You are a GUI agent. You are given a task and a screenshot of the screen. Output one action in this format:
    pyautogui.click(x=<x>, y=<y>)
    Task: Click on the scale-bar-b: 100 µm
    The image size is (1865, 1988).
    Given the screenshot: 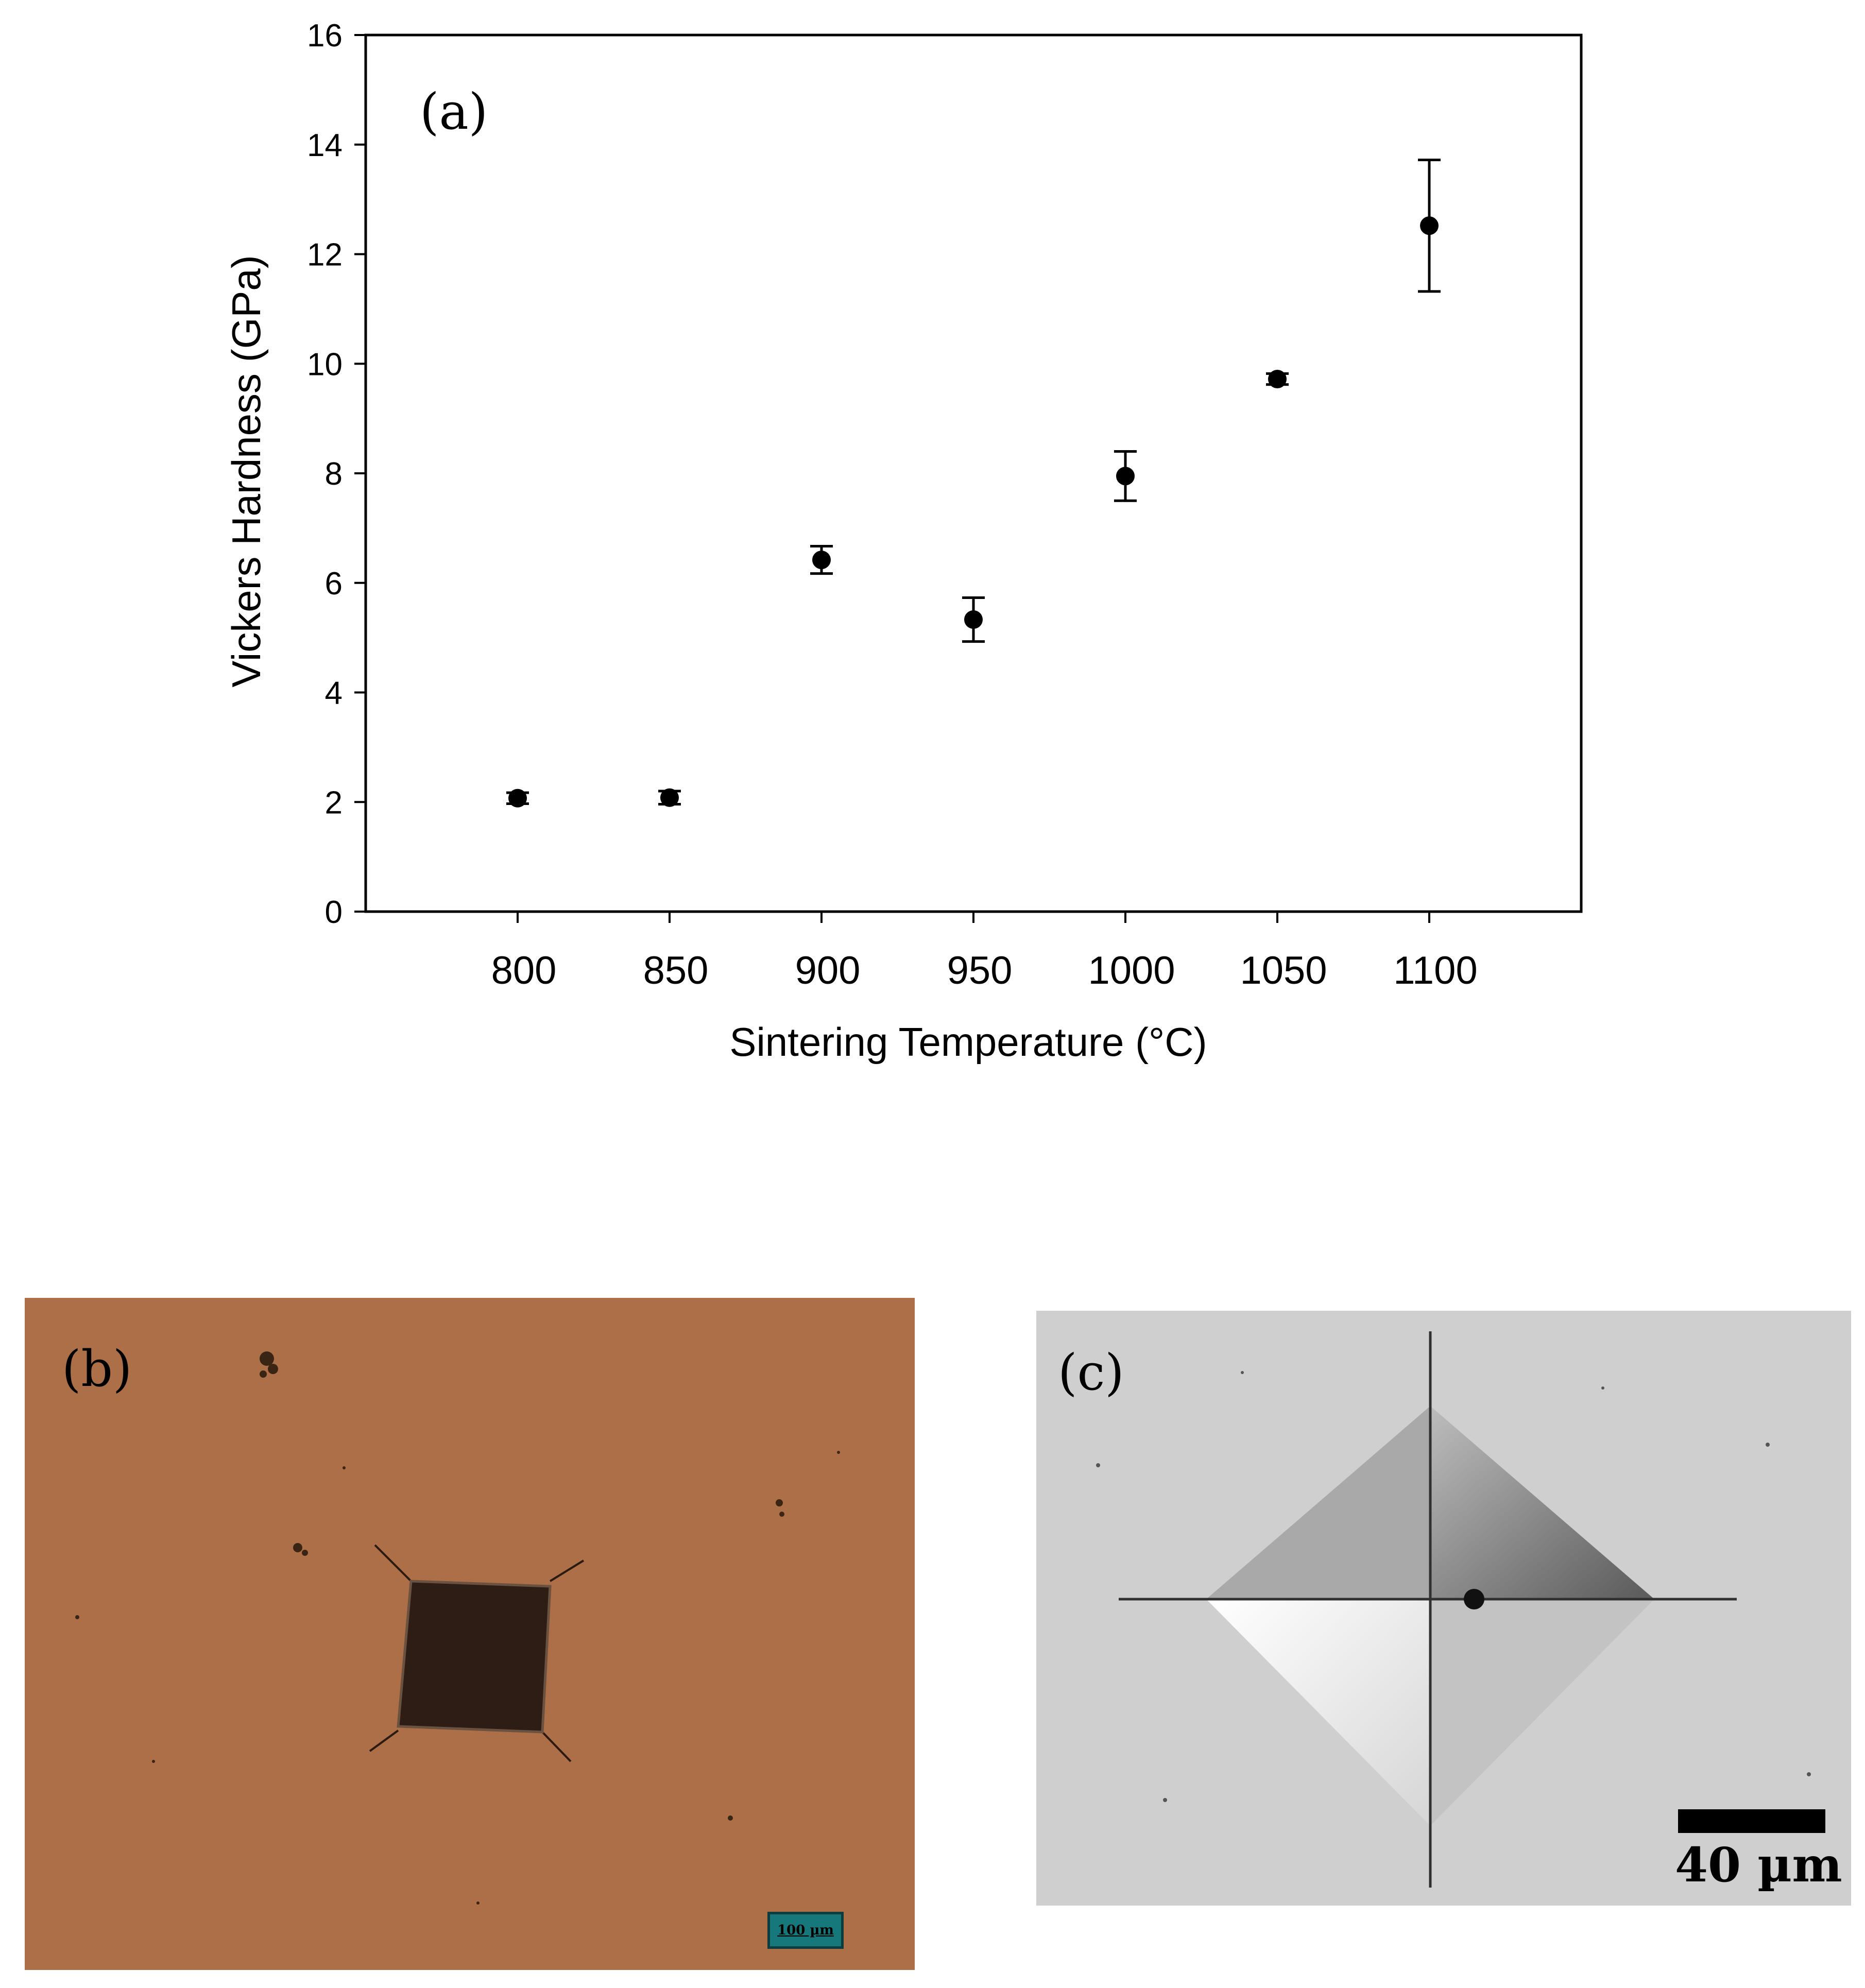 What is the action you would take?
    pyautogui.click(x=805, y=1931)
    